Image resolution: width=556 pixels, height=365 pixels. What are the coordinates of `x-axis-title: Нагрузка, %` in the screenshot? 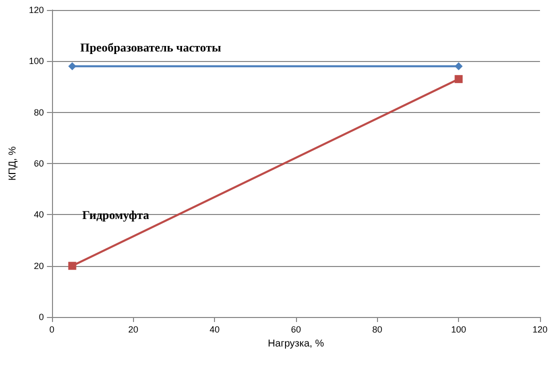 It's located at (296, 344).